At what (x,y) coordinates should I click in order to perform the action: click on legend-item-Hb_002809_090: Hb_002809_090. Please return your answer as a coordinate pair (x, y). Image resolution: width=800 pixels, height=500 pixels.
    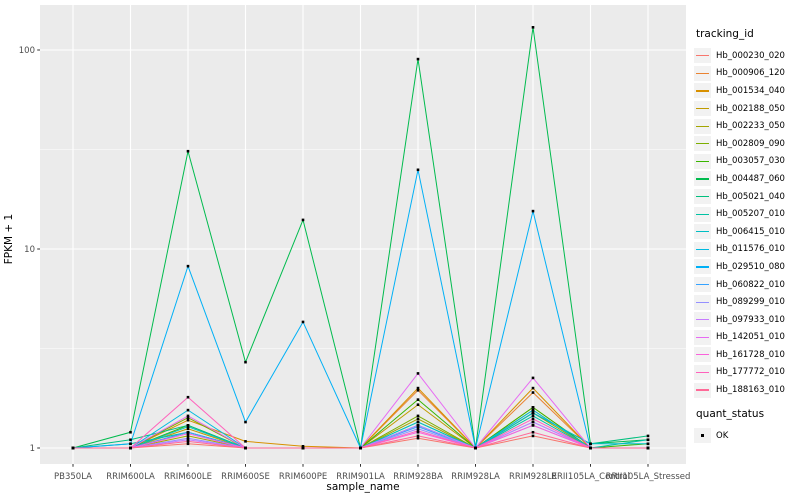
    Looking at the image, I should click on (746, 144).